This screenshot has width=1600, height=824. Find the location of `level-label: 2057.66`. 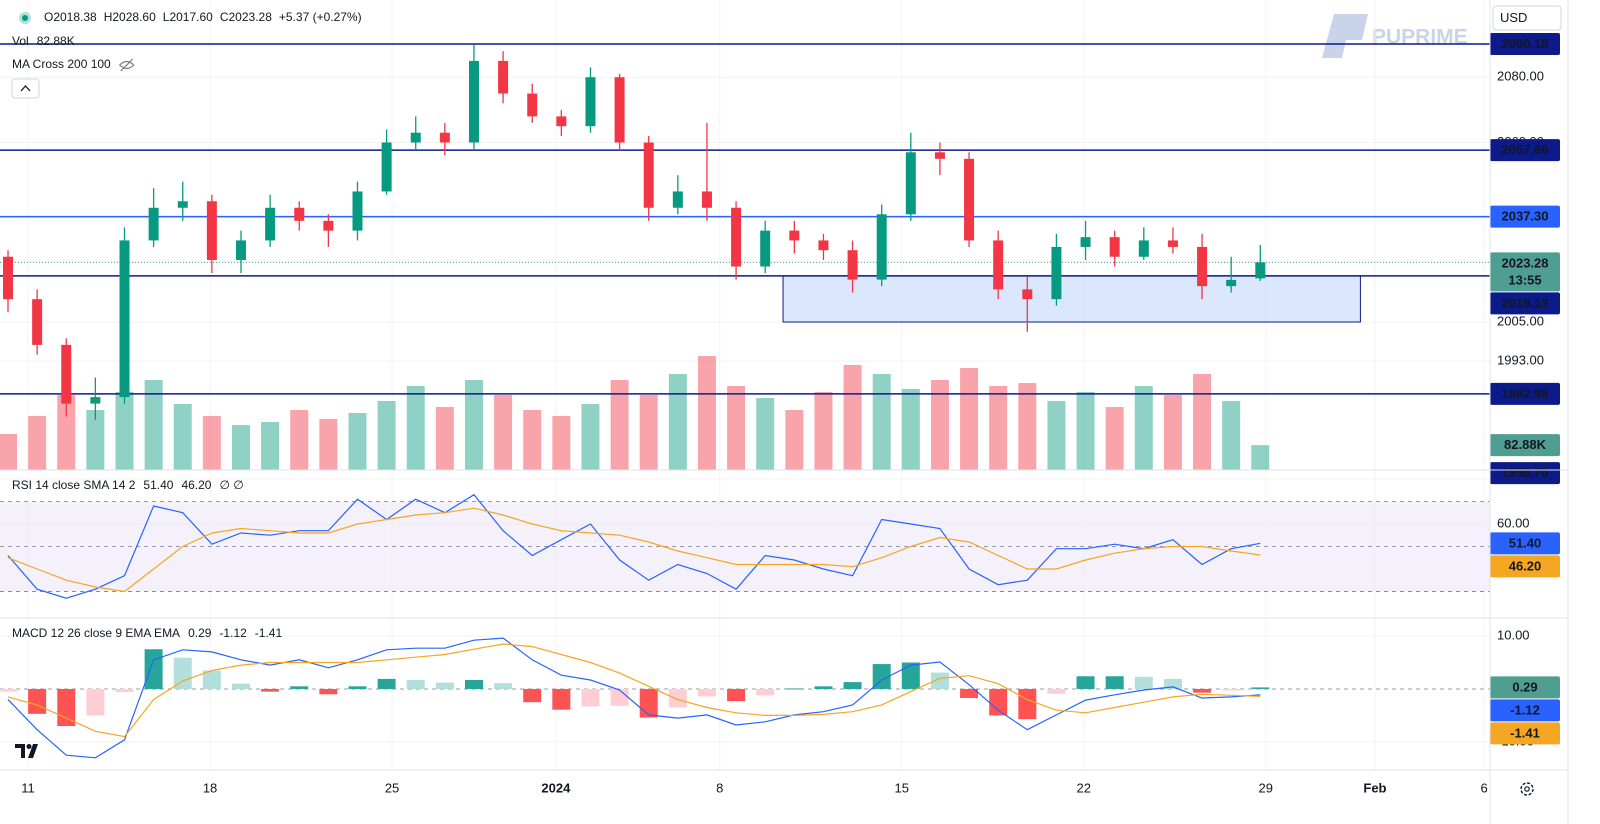

level-label: 2057.66 is located at coordinates (1525, 149).